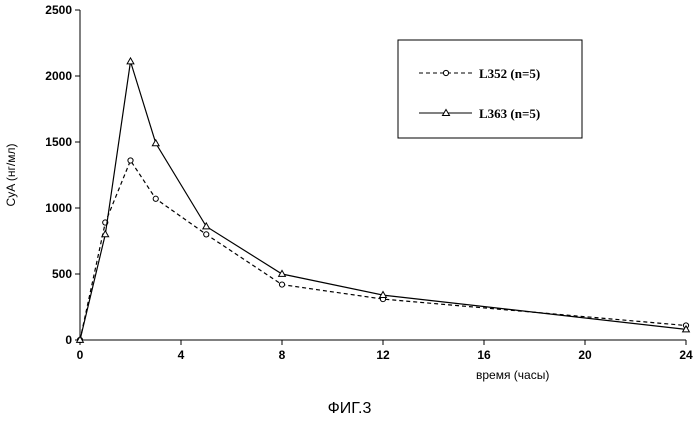 The height and width of the screenshot is (426, 699). I want to click on x-tick-label: 8, so click(282, 355).